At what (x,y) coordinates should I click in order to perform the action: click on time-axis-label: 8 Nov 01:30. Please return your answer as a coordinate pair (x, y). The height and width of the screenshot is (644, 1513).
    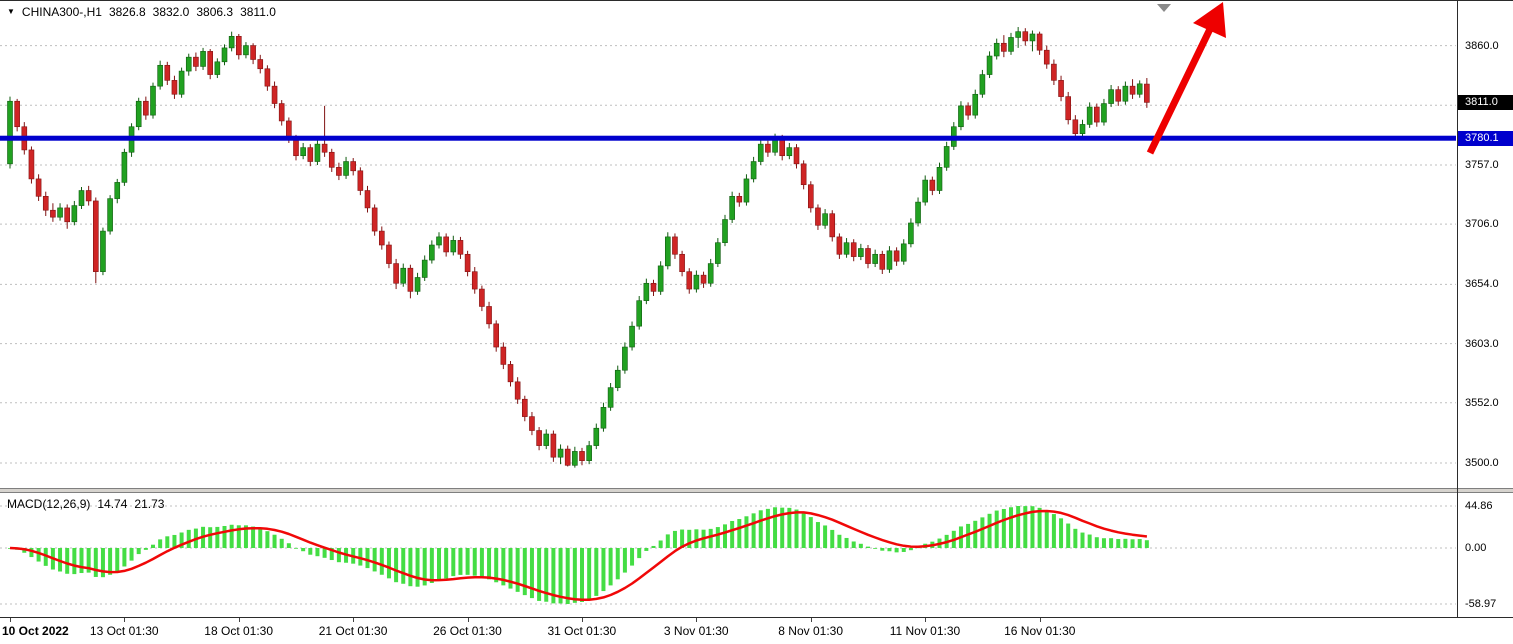
    Looking at the image, I should click on (811, 631).